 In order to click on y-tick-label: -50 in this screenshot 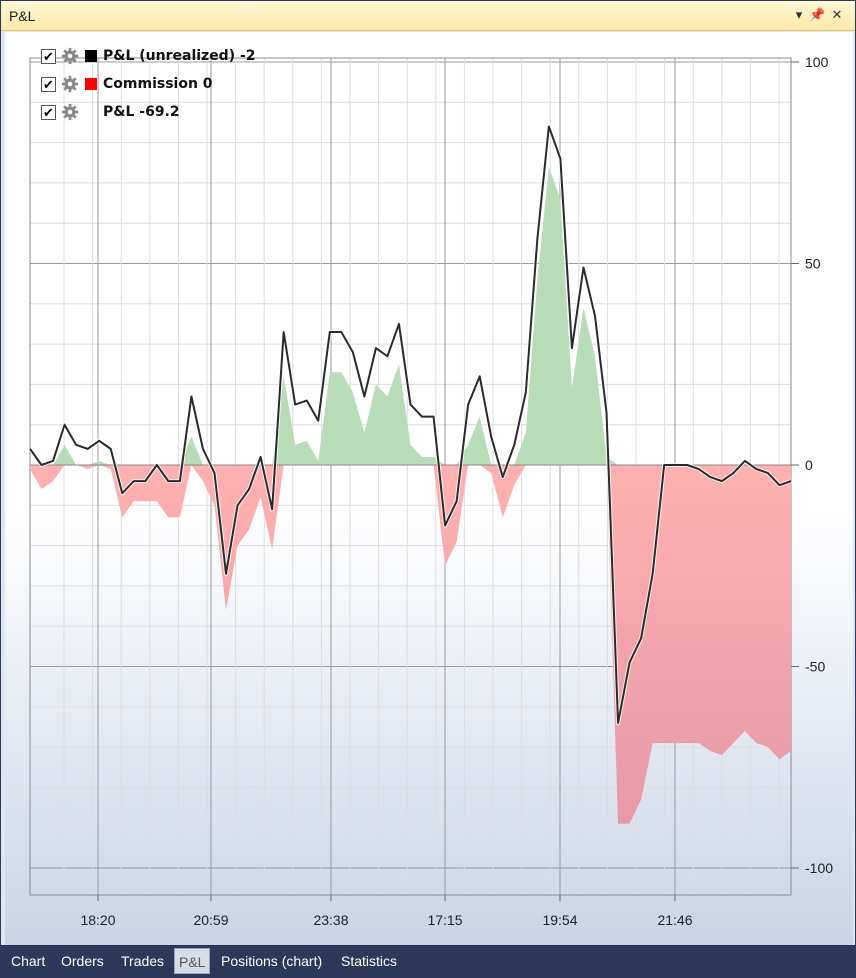, I will do `click(815, 667)`.